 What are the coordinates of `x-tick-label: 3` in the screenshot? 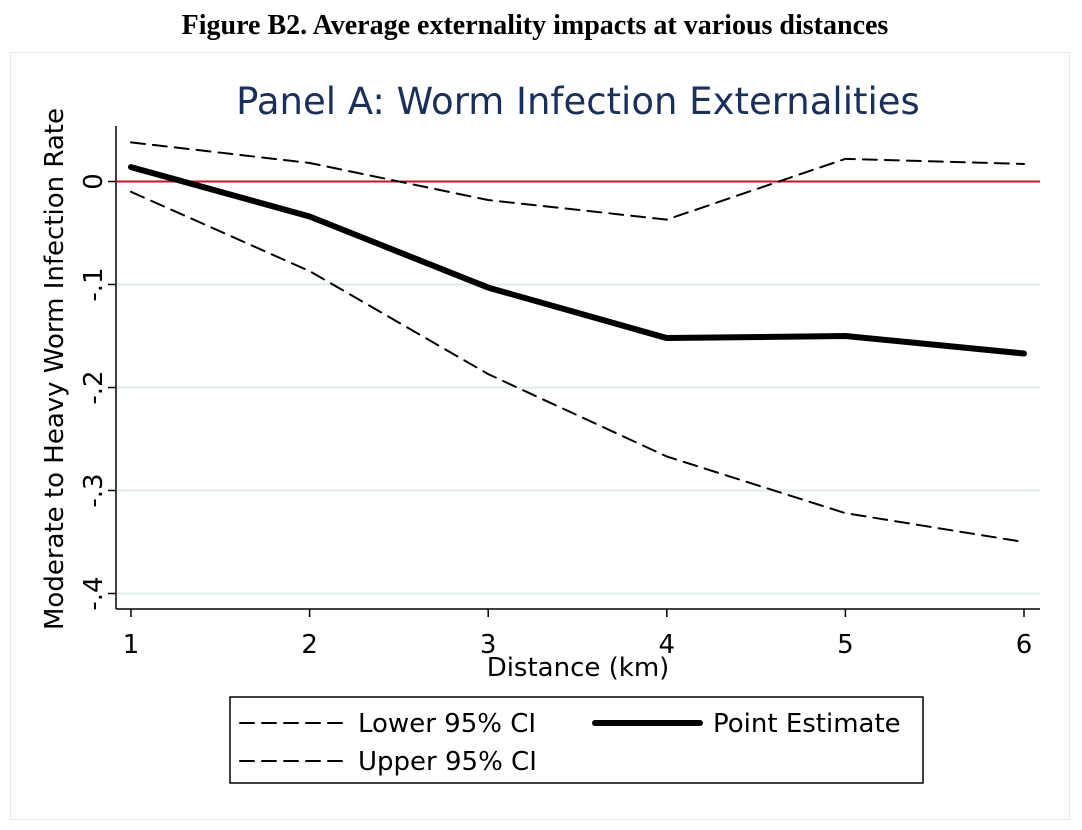 It's located at (488, 645).